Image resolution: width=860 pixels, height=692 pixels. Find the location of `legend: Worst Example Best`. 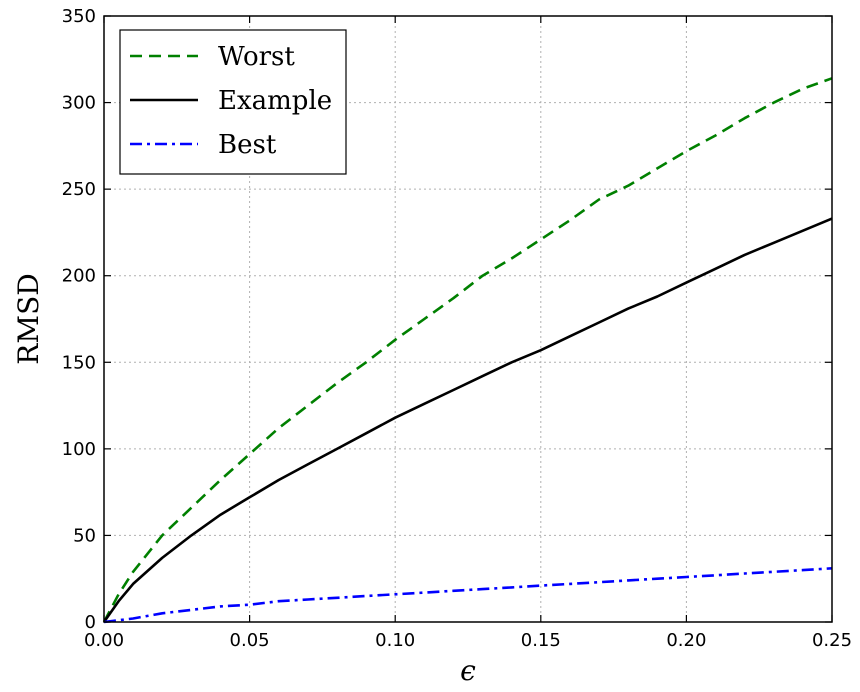

legend: Worst Example Best is located at coordinates (233, 102).